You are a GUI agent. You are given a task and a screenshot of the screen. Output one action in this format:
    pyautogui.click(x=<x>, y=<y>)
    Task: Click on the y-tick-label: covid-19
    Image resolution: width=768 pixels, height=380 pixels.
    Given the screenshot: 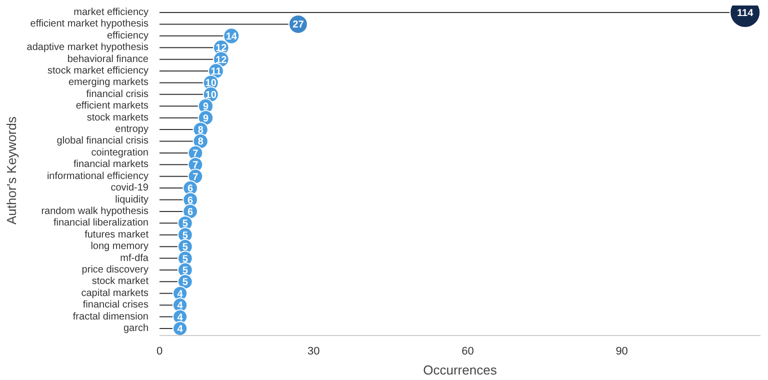 What is the action you would take?
    pyautogui.click(x=129, y=188)
    